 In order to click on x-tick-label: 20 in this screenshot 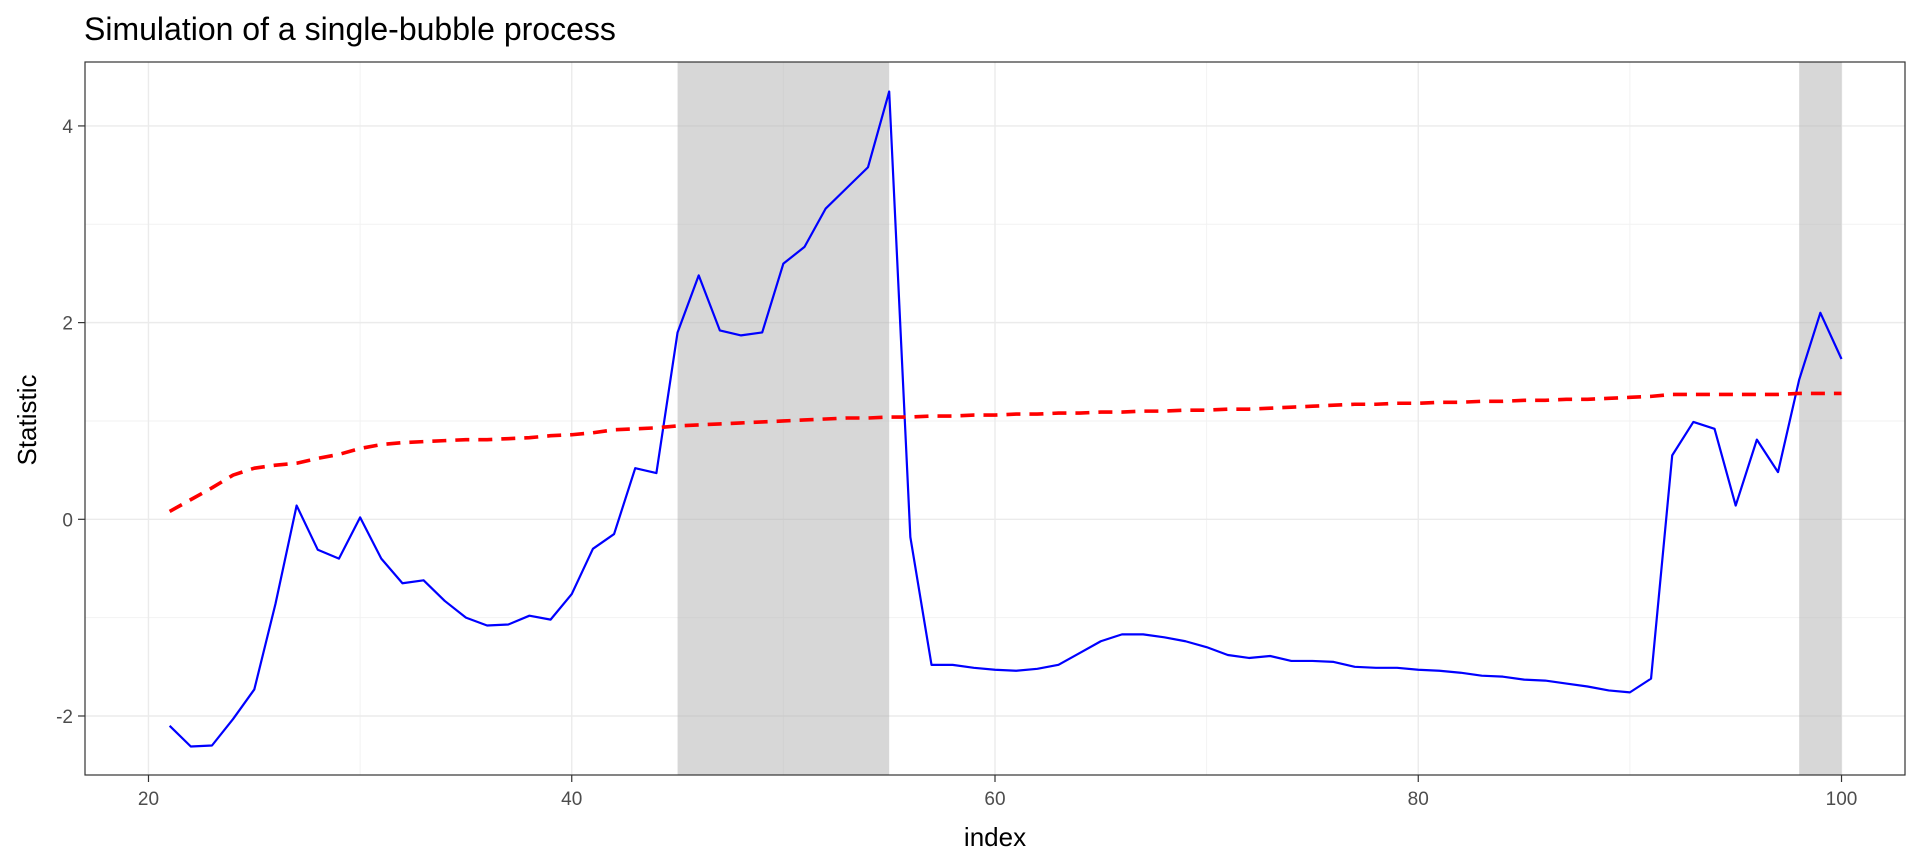, I will do `click(148, 799)`.